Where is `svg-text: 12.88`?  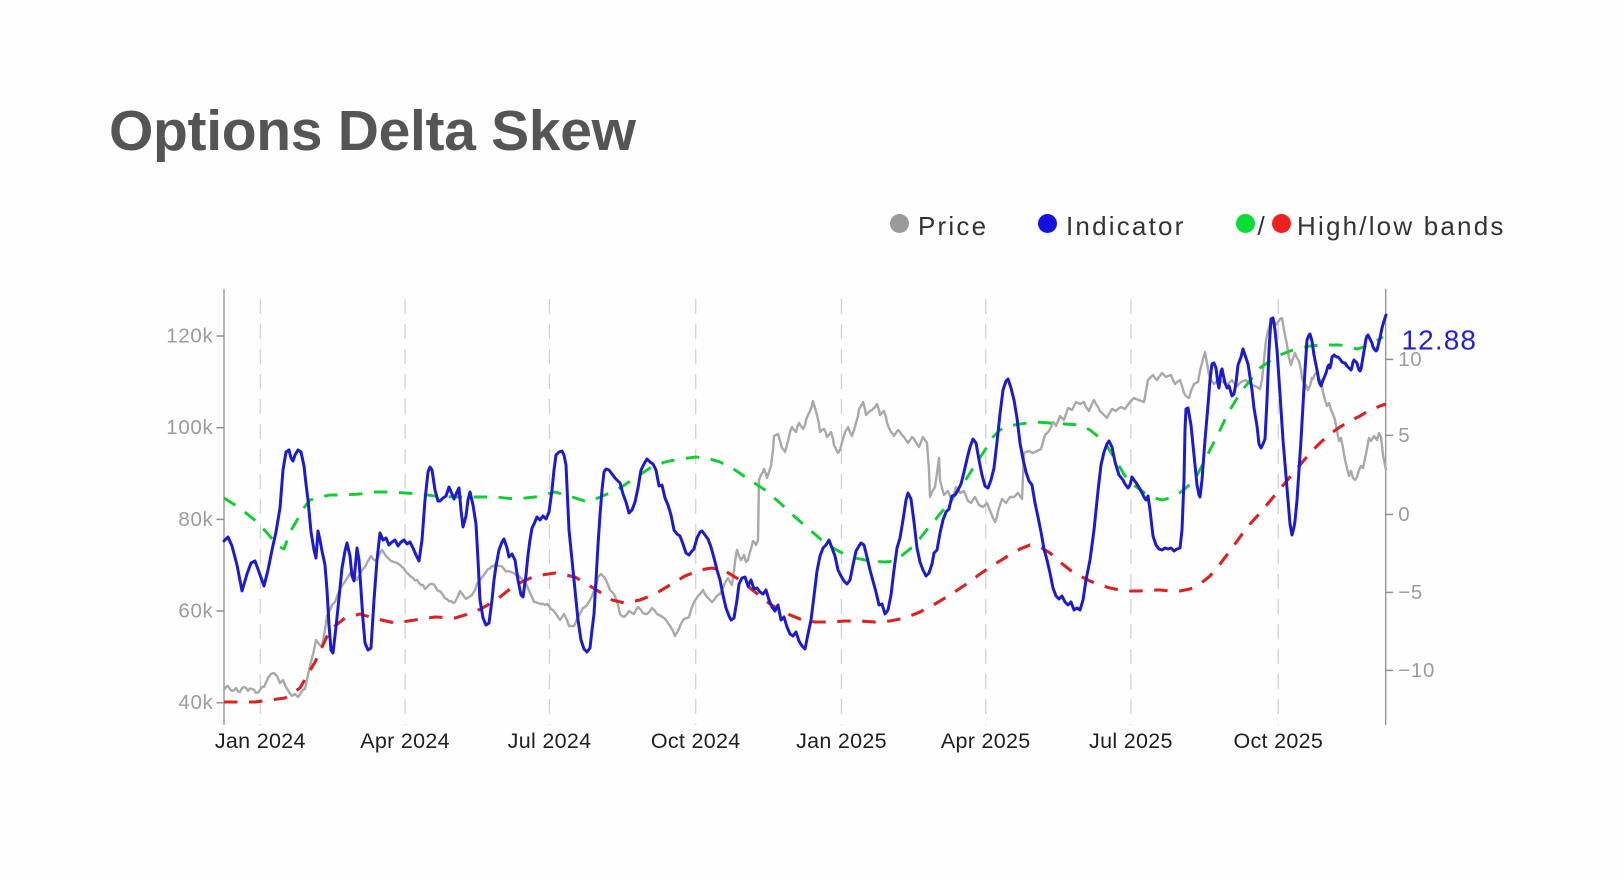 svg-text: 12.88 is located at coordinates (1440, 340).